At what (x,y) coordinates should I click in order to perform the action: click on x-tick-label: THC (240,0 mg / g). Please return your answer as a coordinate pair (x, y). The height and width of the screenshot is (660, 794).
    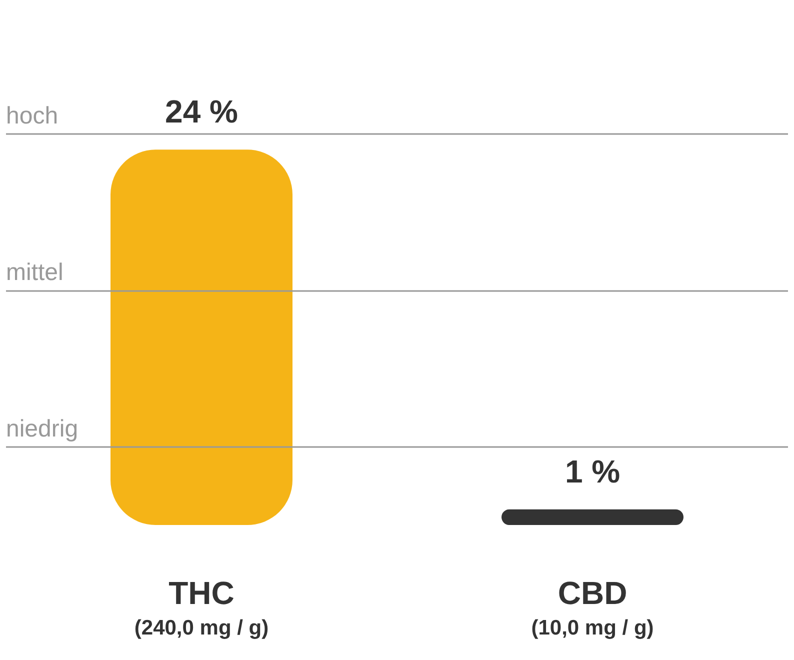
    Looking at the image, I should click on (201, 607).